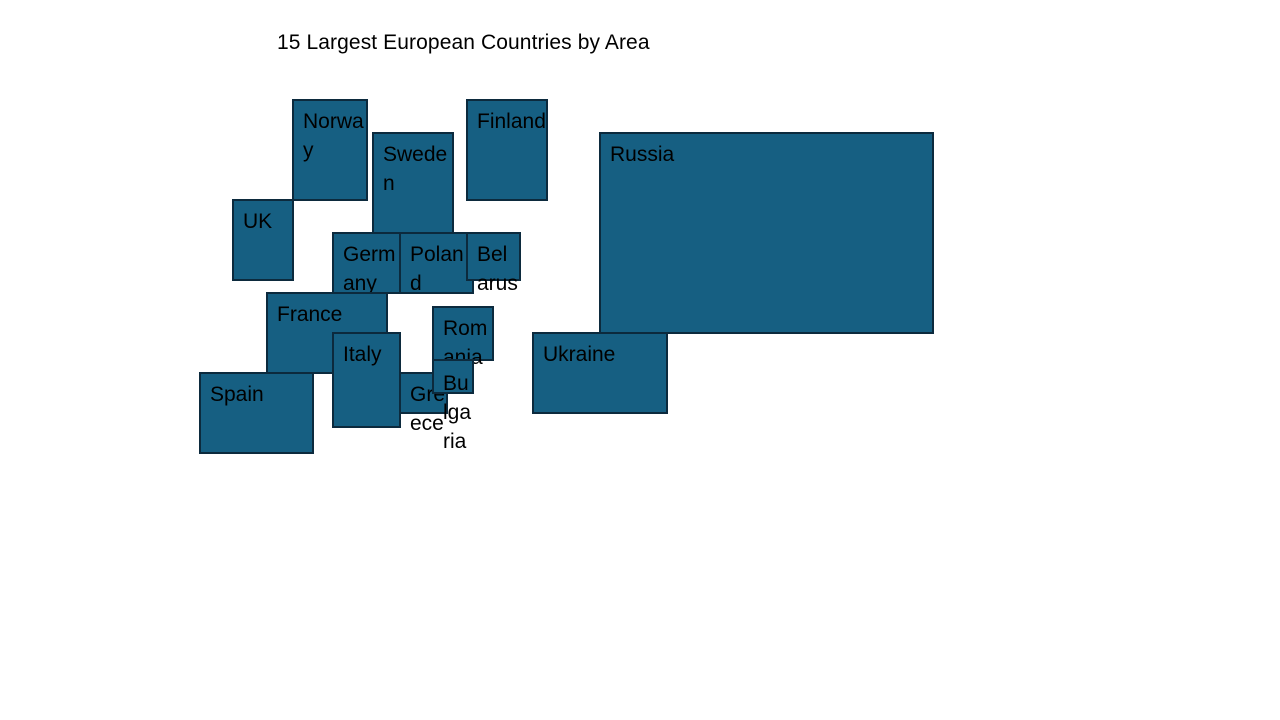  I want to click on country-box-germany: Germany, so click(366, 263).